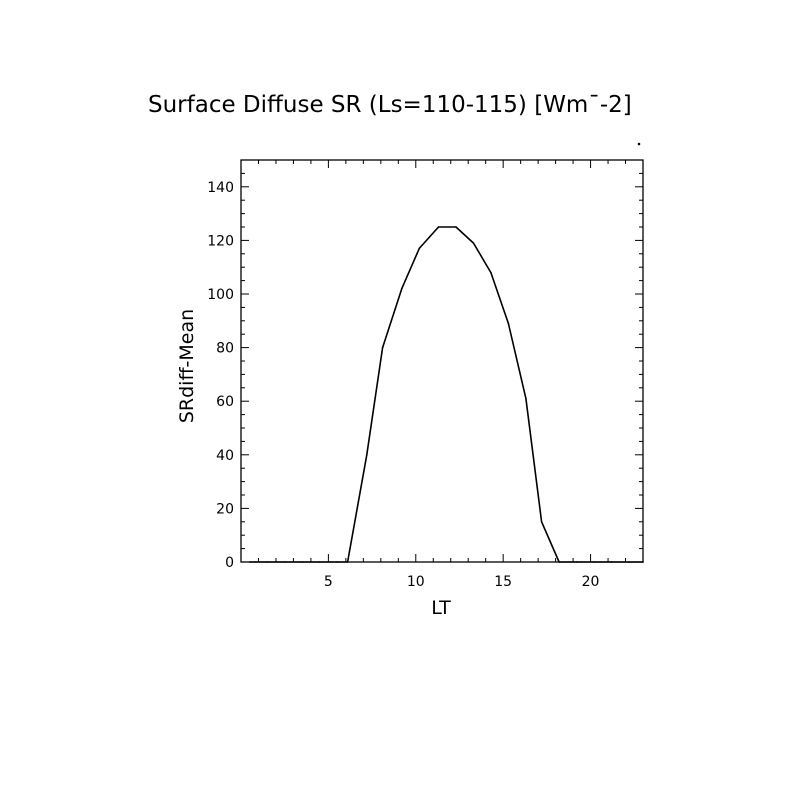 The height and width of the screenshot is (804, 804). Describe the element at coordinates (220, 241) in the screenshot. I see `y-tick-label: 120` at that location.